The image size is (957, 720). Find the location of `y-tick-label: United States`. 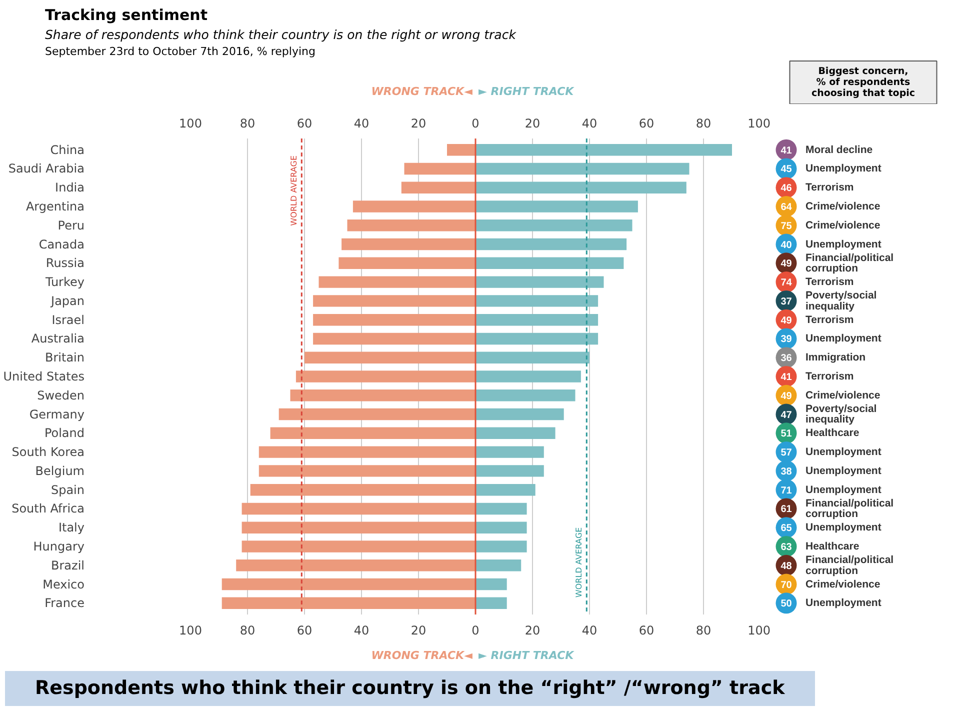

y-tick-label: United States is located at coordinates (44, 377).